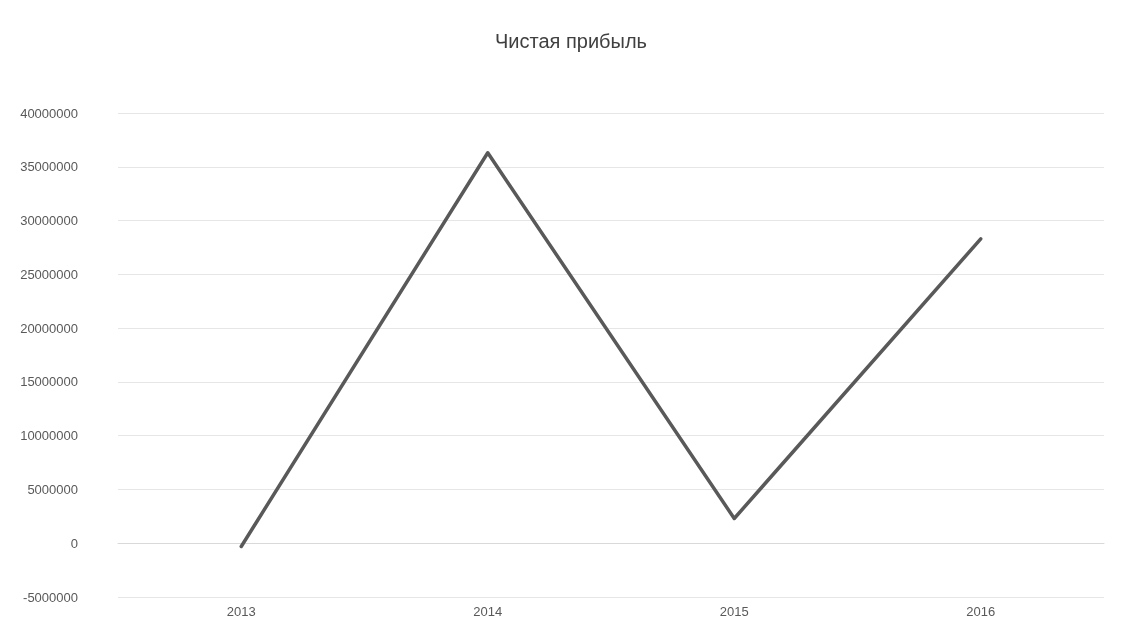 This screenshot has width=1142, height=626. What do you see at coordinates (734, 611) in the screenshot?
I see `x-tick-label: 2015` at bounding box center [734, 611].